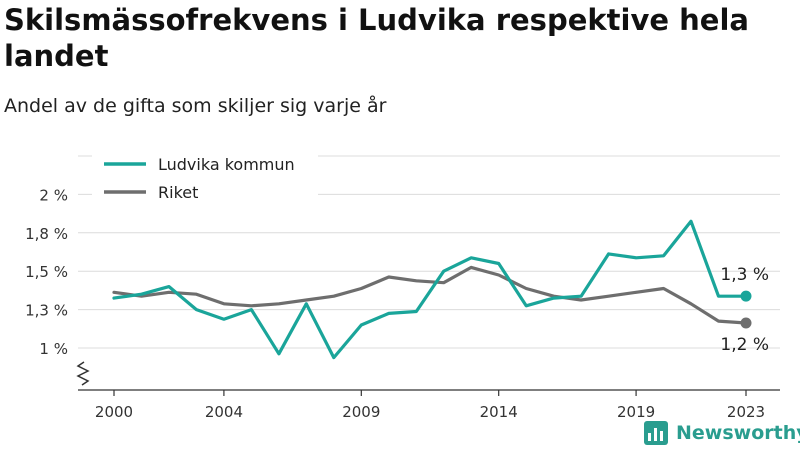 Image resolution: width=800 pixels, height=450 pixels. What do you see at coordinates (46, 272) in the screenshot?
I see `y-tick-label: 1,5 %` at bounding box center [46, 272].